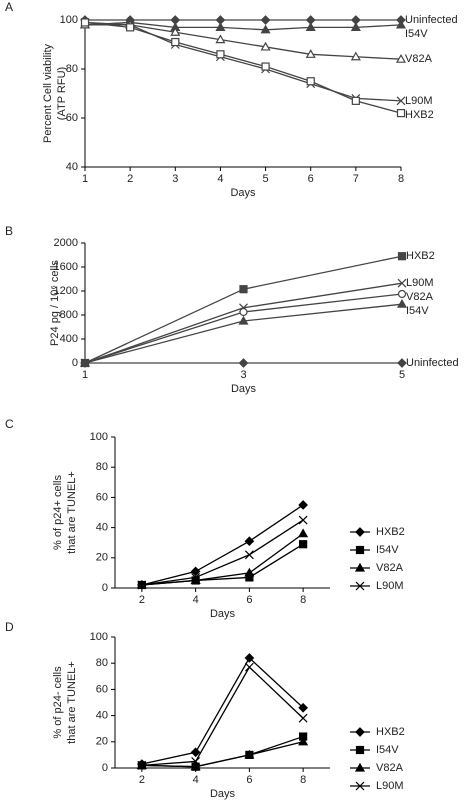 This screenshot has height=800, width=470. What do you see at coordinates (69, 339) in the screenshot?
I see `y-tick-label: 400` at bounding box center [69, 339].